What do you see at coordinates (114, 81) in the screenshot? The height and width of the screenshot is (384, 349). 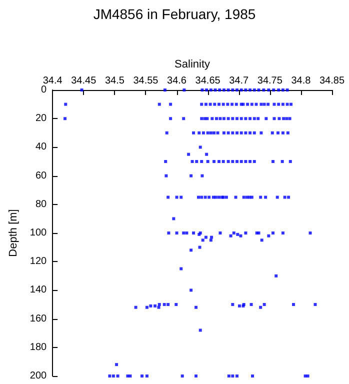 I see `x-tick-label: 34.5` at bounding box center [114, 81].